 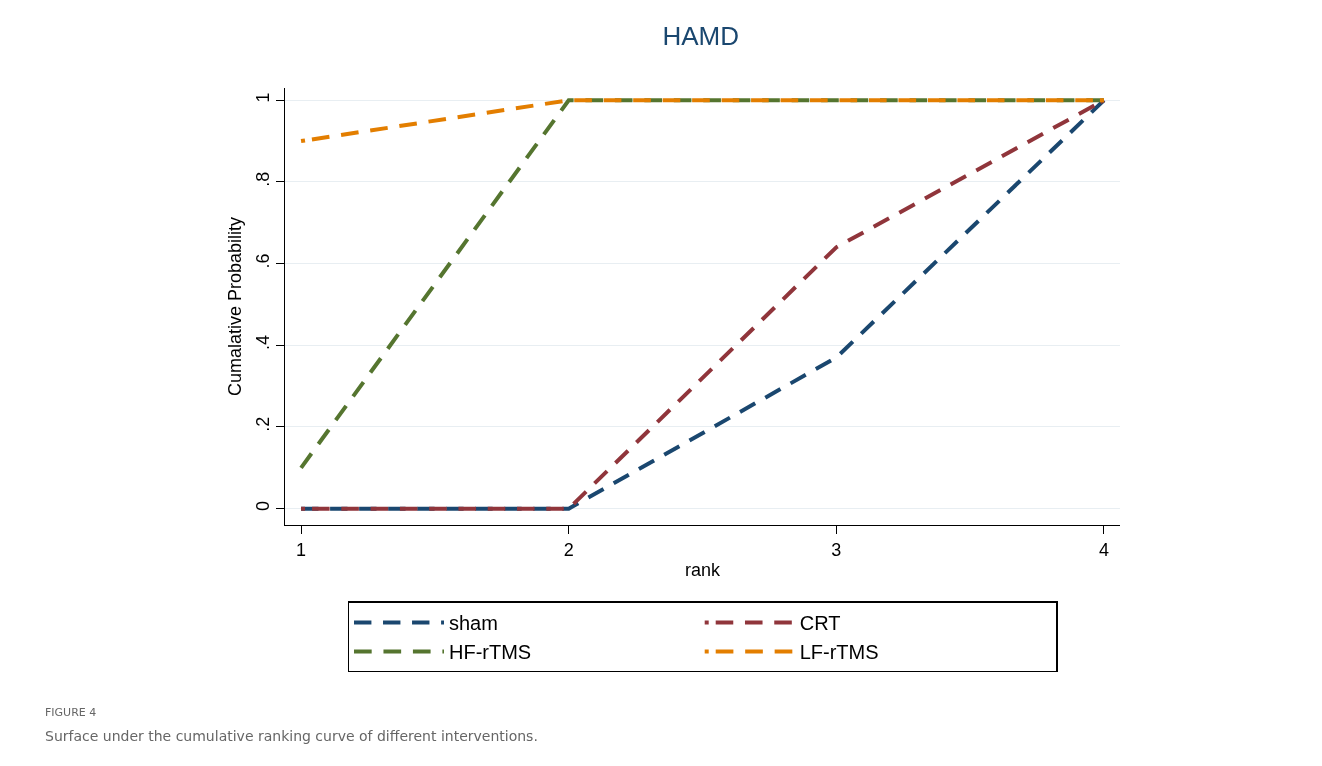 I want to click on y-axis-title: Cumalative Probability, so click(x=235, y=306).